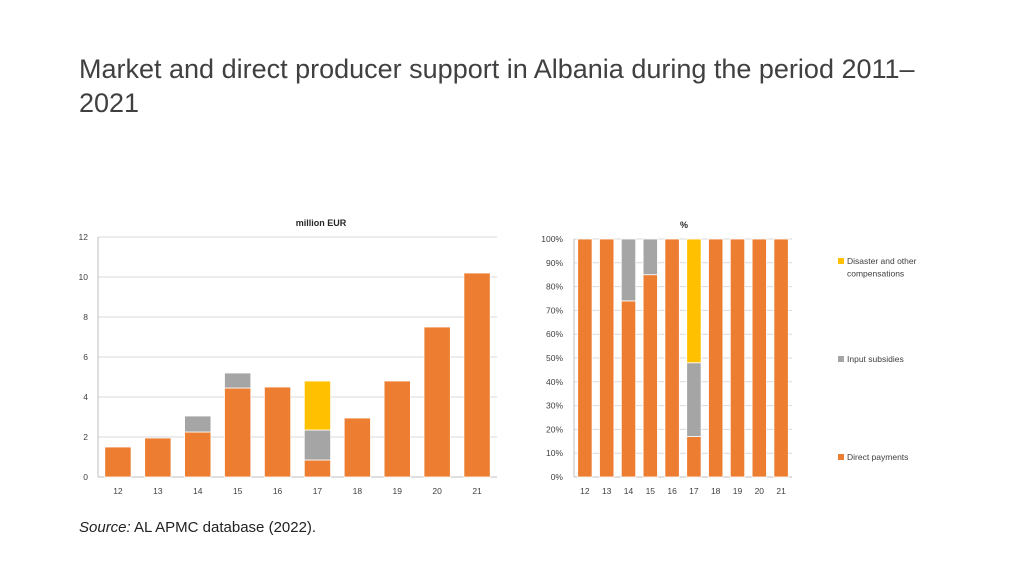 The width and height of the screenshot is (1024, 576). What do you see at coordinates (225, 527) in the screenshot?
I see `source-text: AL APMC database (2022).` at bounding box center [225, 527].